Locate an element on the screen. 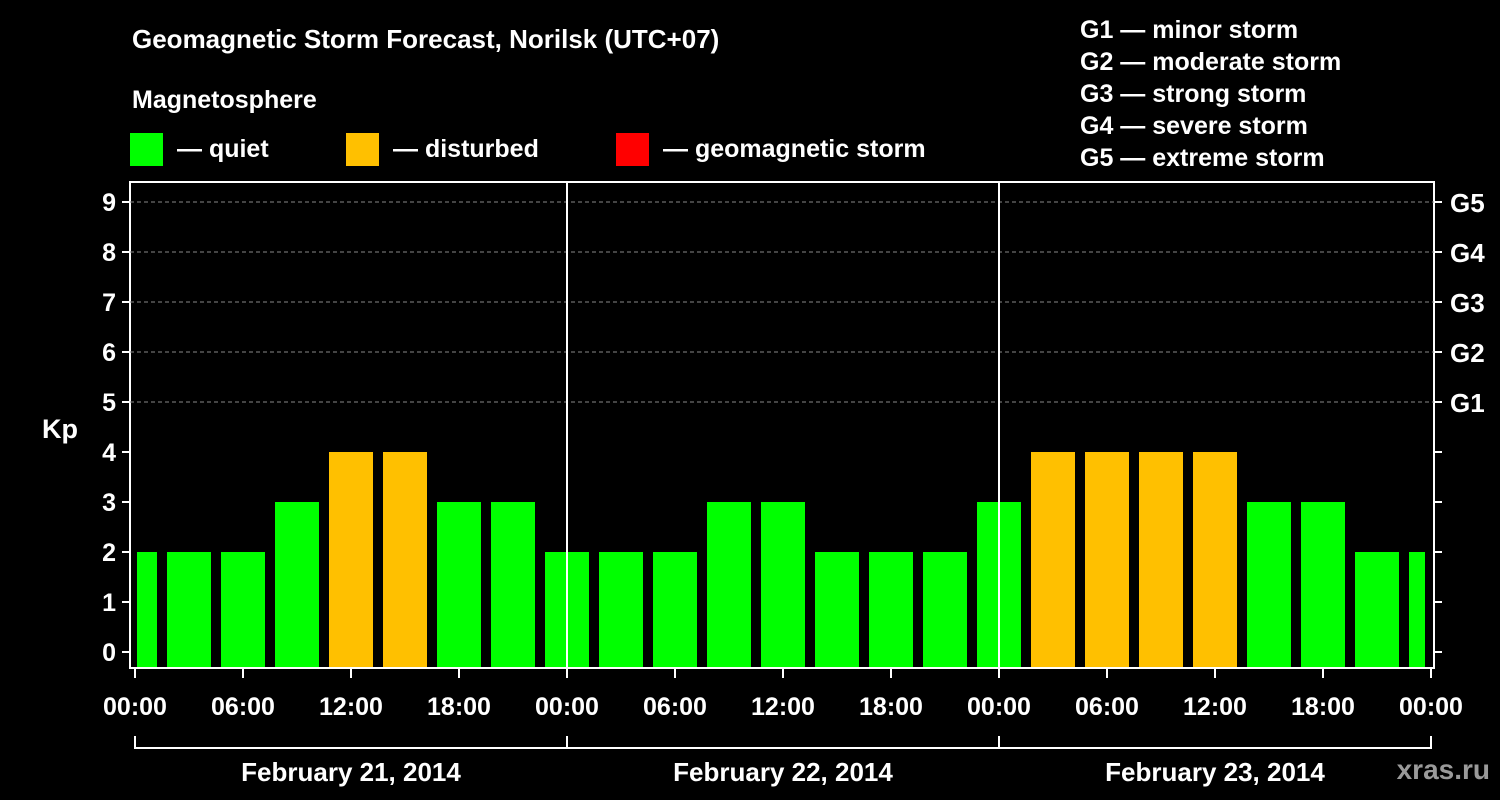 This screenshot has height=800, width=1500. y-tick-label: 3 is located at coordinates (109, 503).